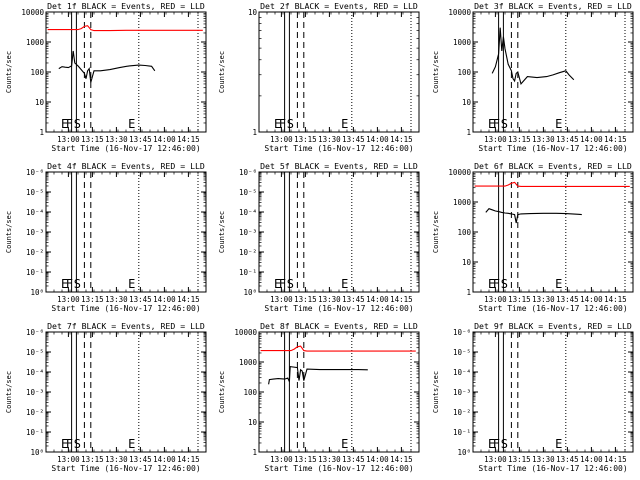 Image resolution: width=640 pixels, height=480 pixels. What do you see at coordinates (339, 166) in the screenshot?
I see `chart-title: Det 5f BLACK = Events, RED = LLD` at bounding box center [339, 166].